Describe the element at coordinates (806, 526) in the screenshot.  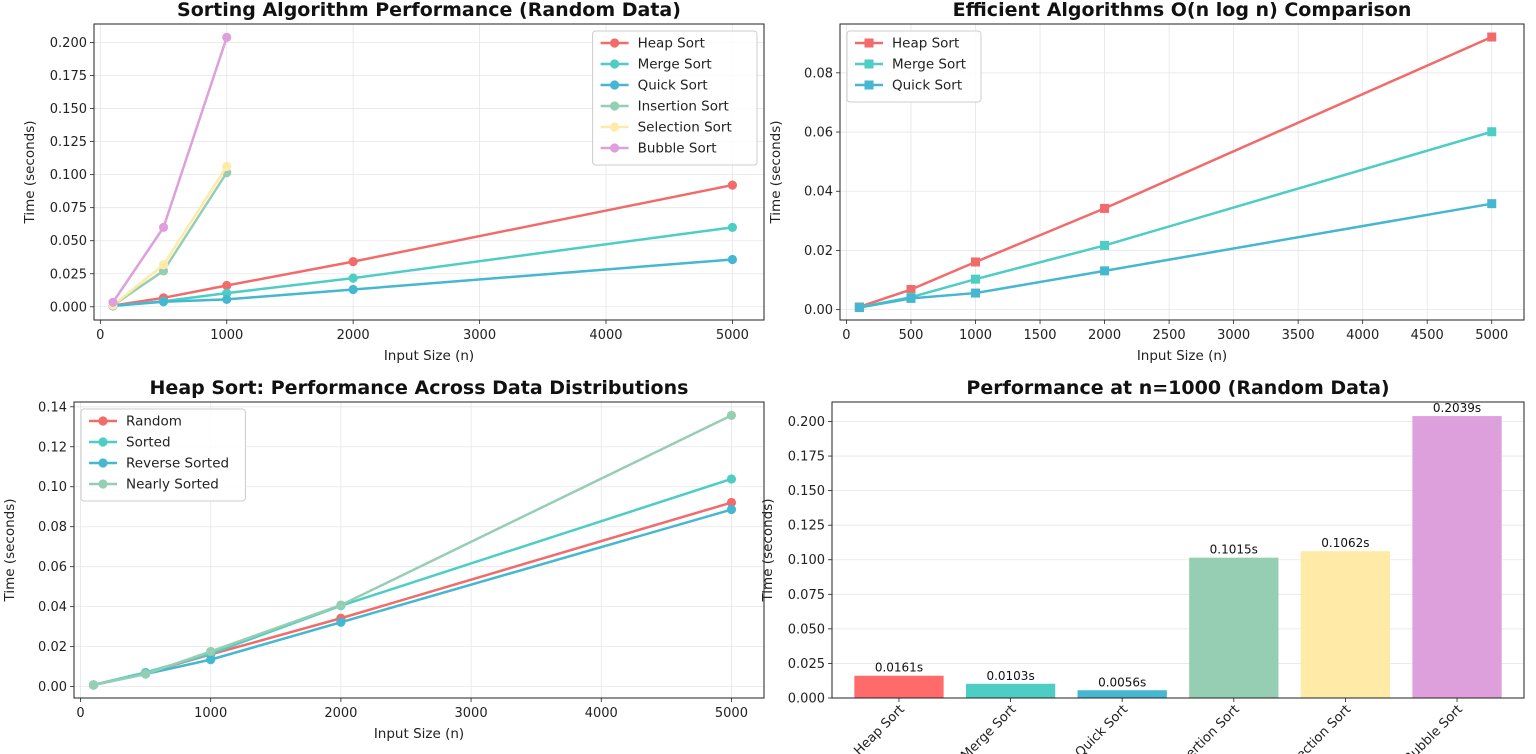
I see `y-tick-label: 0.125` at that location.